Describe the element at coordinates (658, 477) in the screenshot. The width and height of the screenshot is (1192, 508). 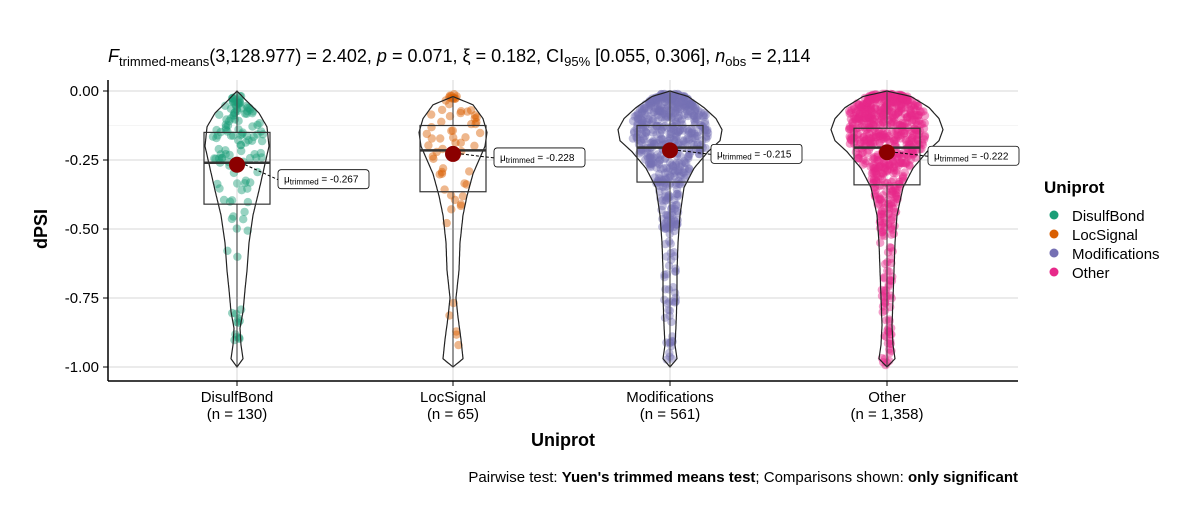
I see `caption-test: Yuen's trimmed means test` at that location.